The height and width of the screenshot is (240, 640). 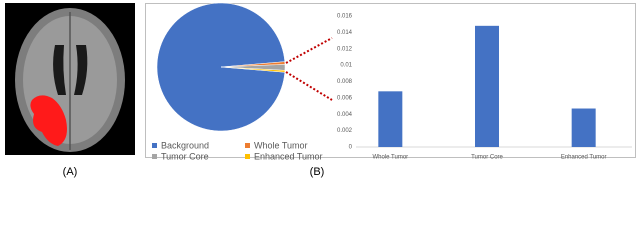 What do you see at coordinates (70, 79) in the screenshot?
I see `mri-image` at bounding box center [70, 79].